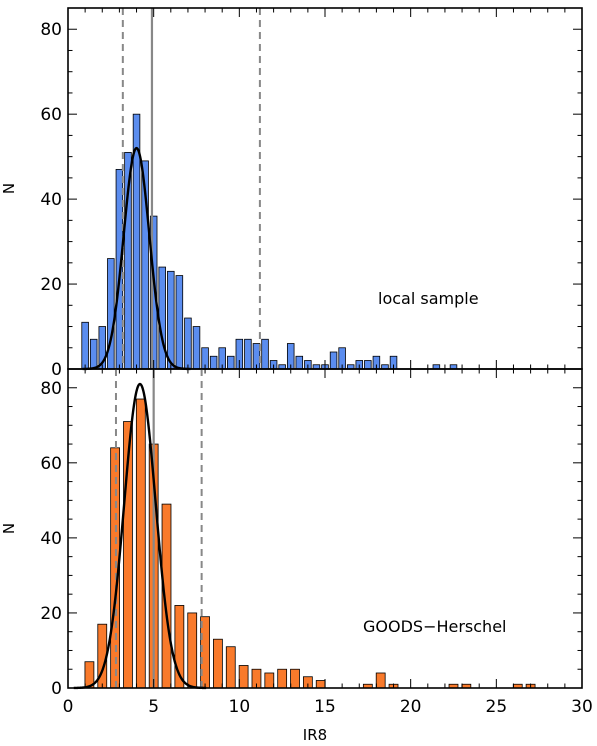 This screenshot has width=597, height=746. Describe the element at coordinates (68, 707) in the screenshot. I see `x-tick-label: 0` at that location.